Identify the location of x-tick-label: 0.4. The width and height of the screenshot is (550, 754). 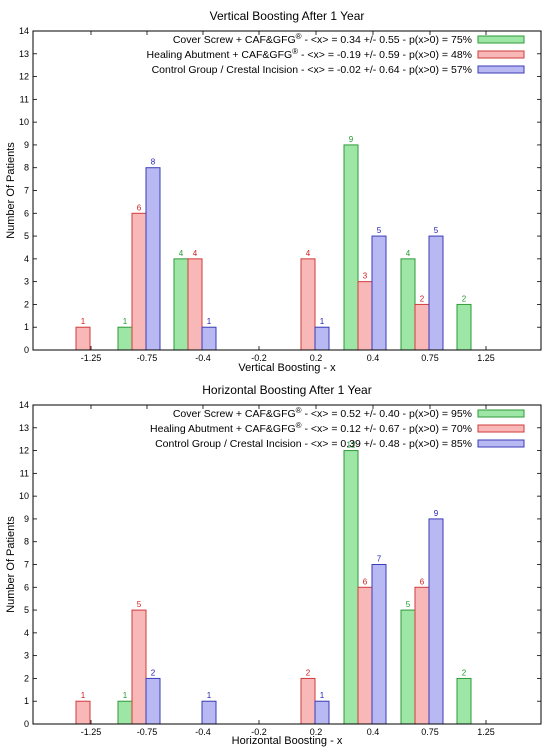
(373, 732).